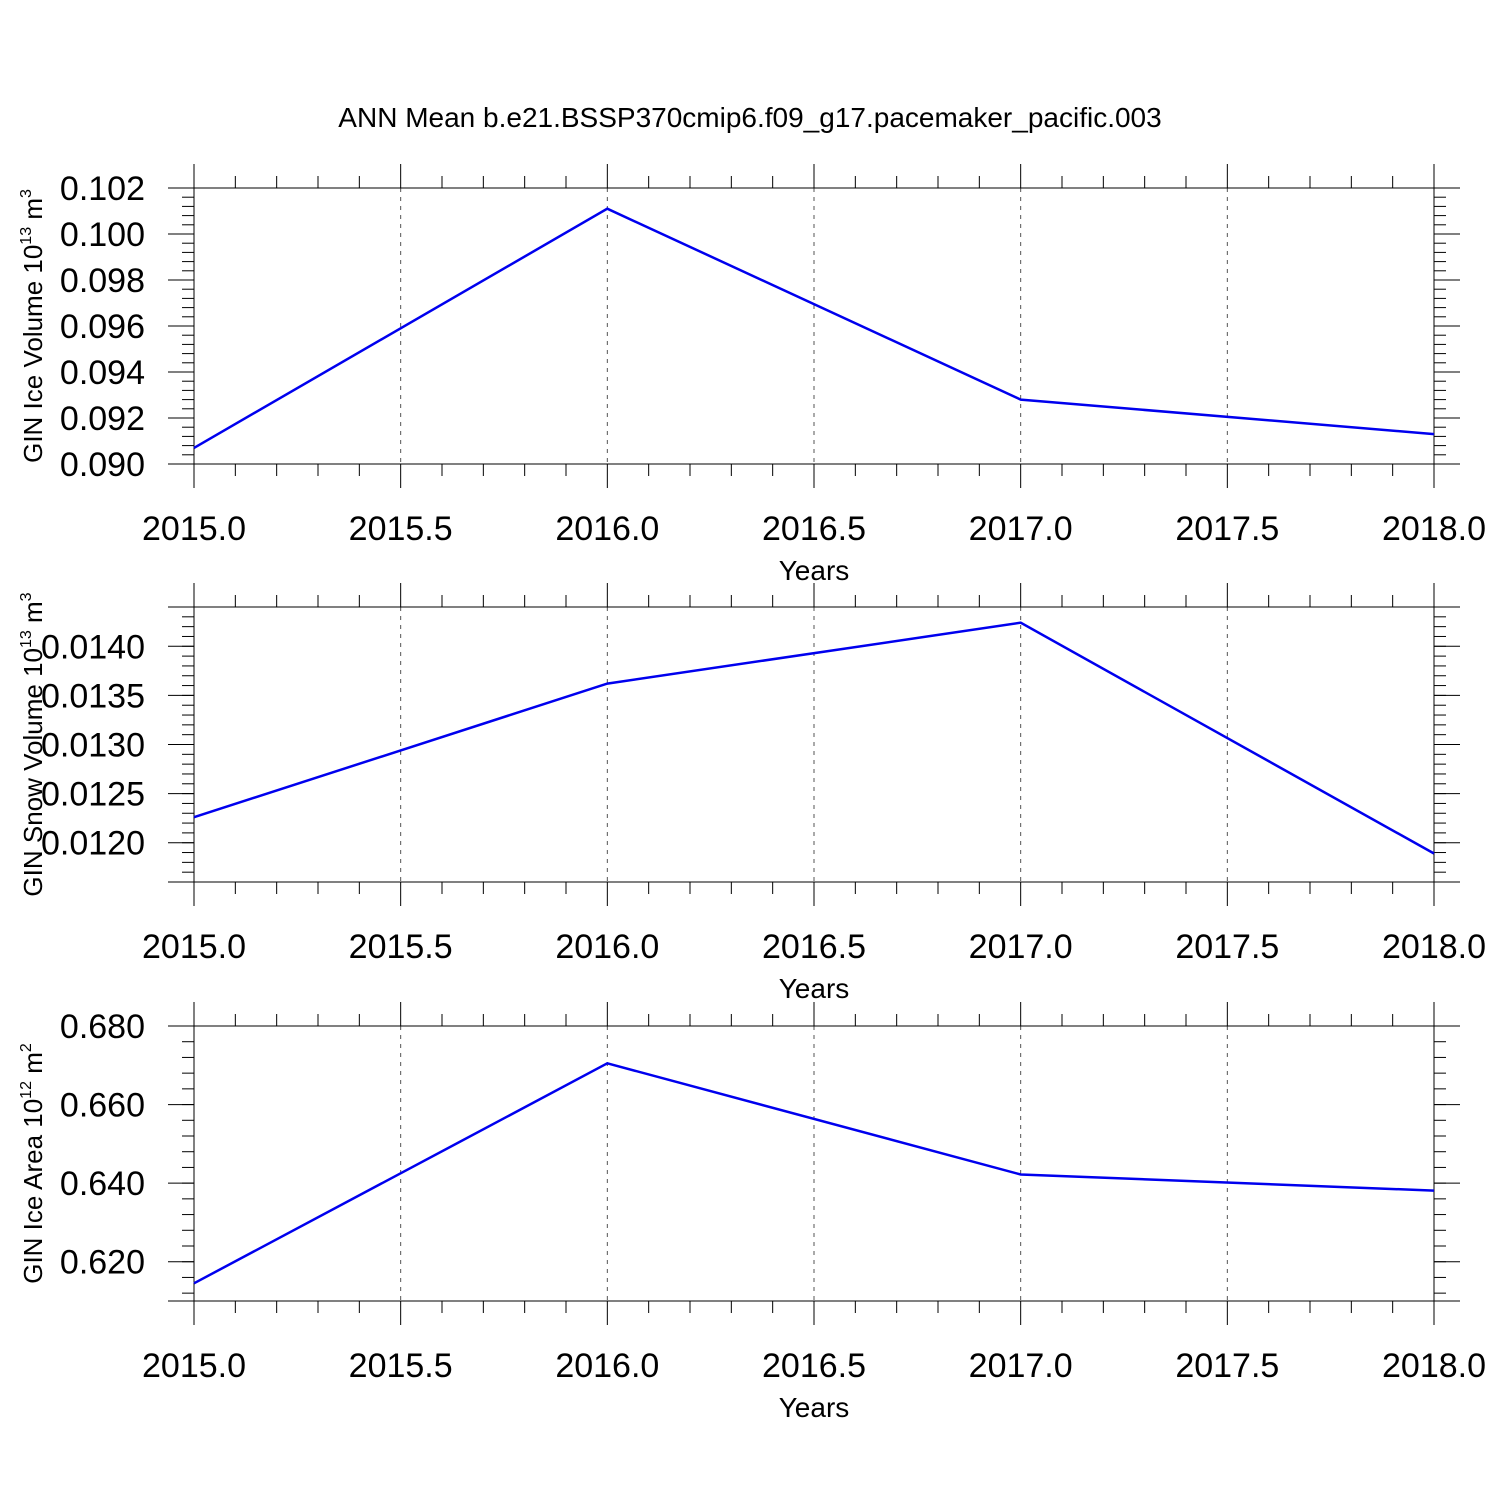 Image resolution: width=1500 pixels, height=1500 pixels. I want to click on y-tick-label: 0.680, so click(102, 1027).